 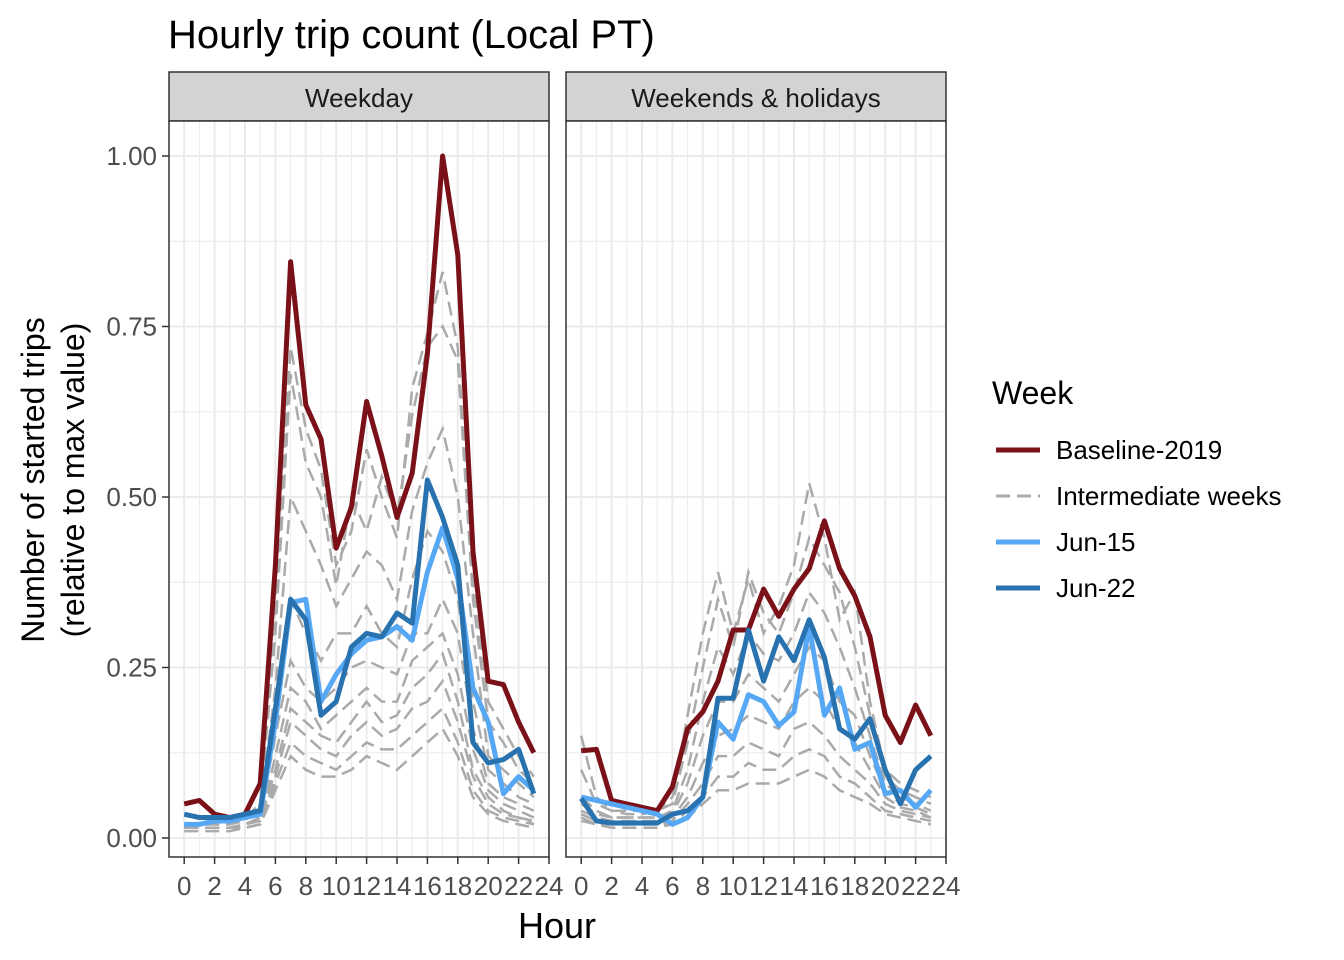 What do you see at coordinates (131, 668) in the screenshot?
I see `y-tick-label: 0.25` at bounding box center [131, 668].